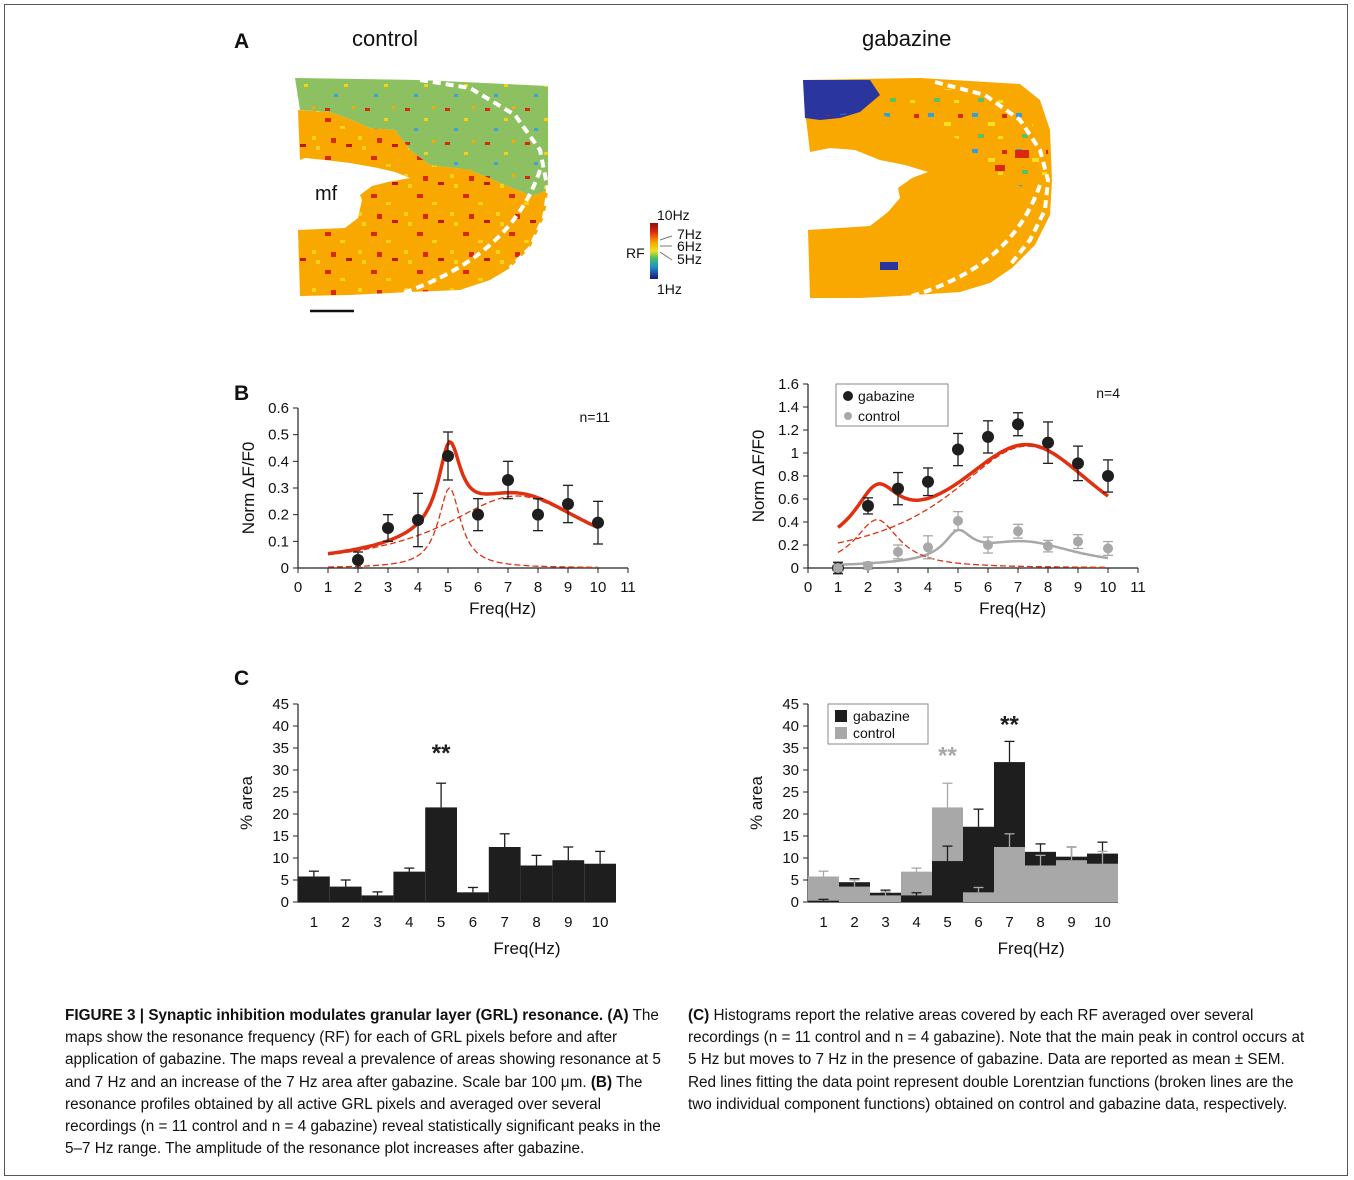 This screenshot has width=1354, height=1180. I want to click on bar-gabazine, so click(823, 901).